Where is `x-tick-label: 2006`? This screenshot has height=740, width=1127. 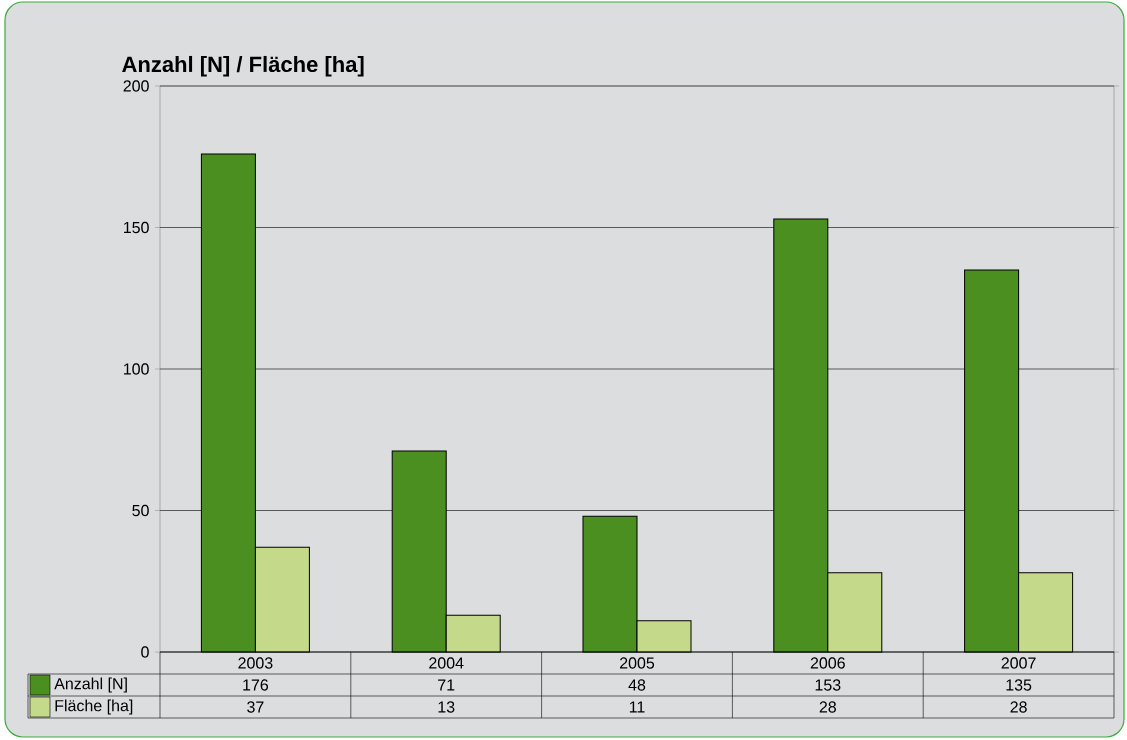 x-tick-label: 2006 is located at coordinates (827, 663).